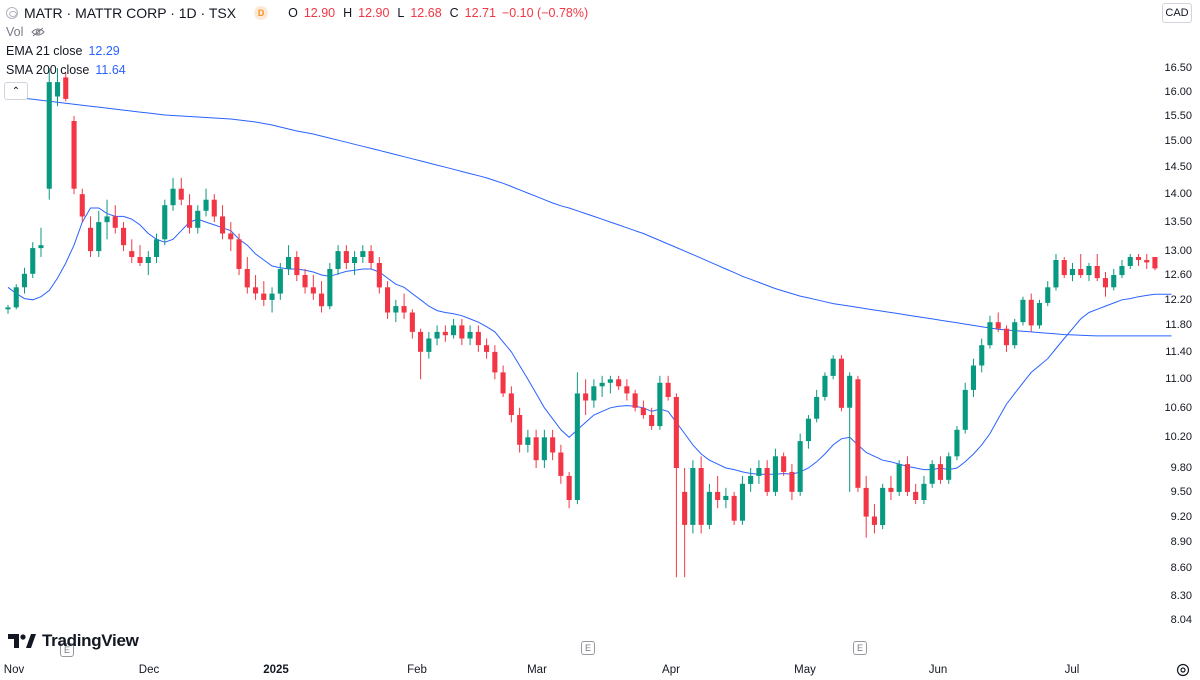  What do you see at coordinates (1177, 13) in the screenshot?
I see `currency-button: CAD` at bounding box center [1177, 13].